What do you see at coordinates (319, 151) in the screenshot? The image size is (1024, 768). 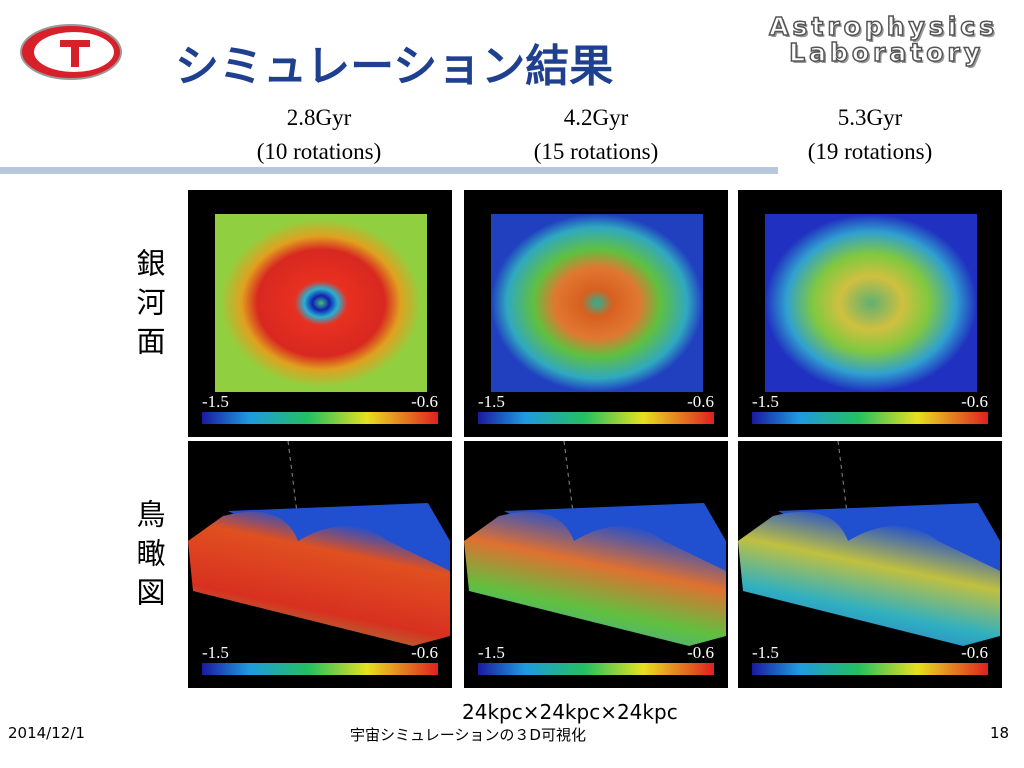 I see `column-rotations: (10 rotations)` at bounding box center [319, 151].